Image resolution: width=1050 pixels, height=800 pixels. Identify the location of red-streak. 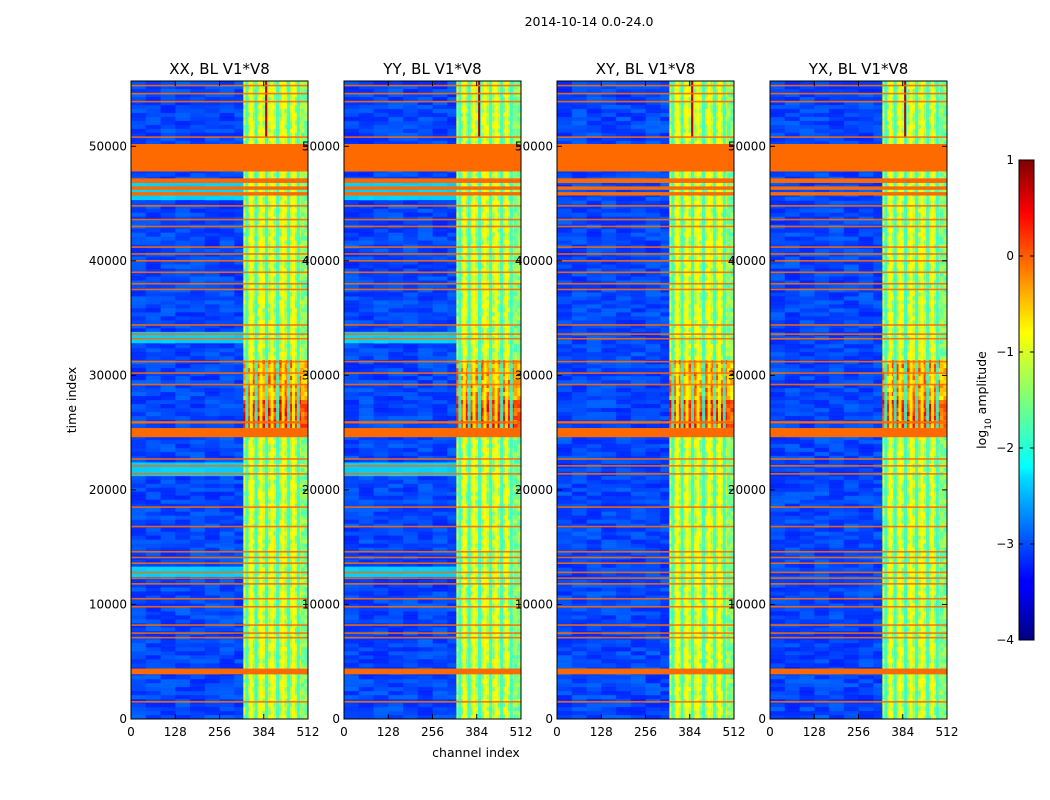
(266, 109).